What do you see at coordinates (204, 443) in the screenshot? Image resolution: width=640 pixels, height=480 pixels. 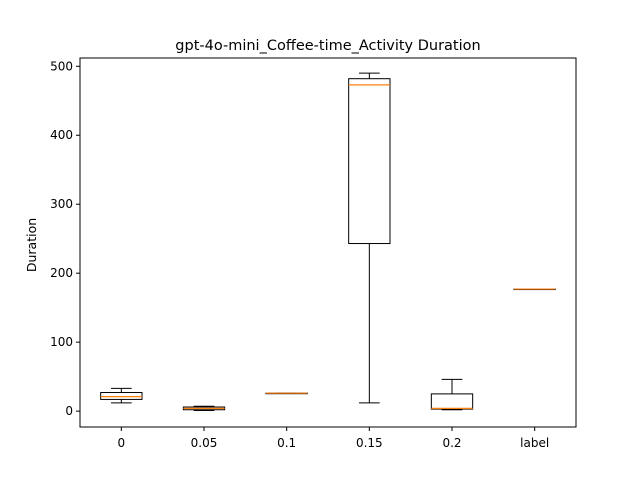 I see `x-tick-label: 0.05` at bounding box center [204, 443].